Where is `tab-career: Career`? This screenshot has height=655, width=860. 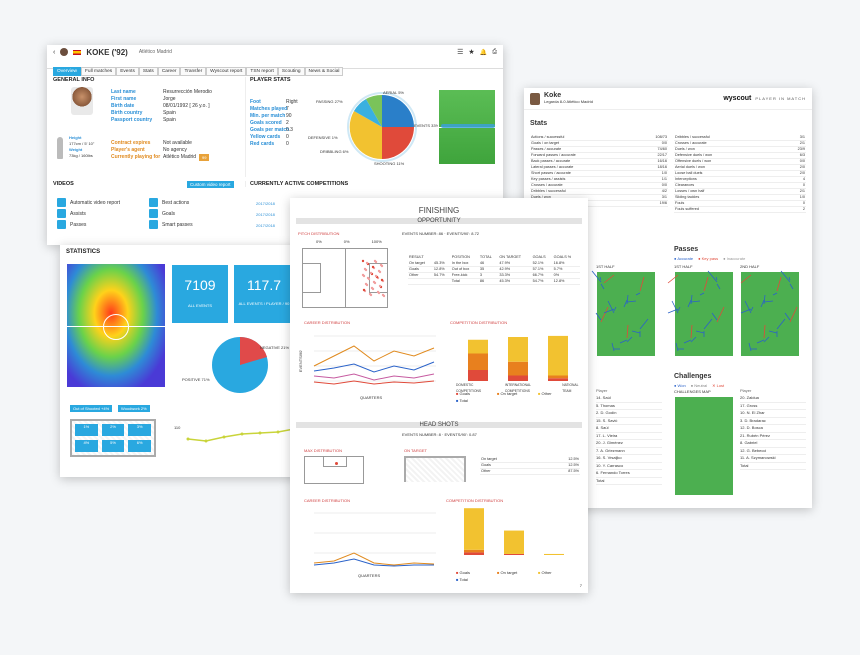 tab-career: Career is located at coordinates (169, 71).